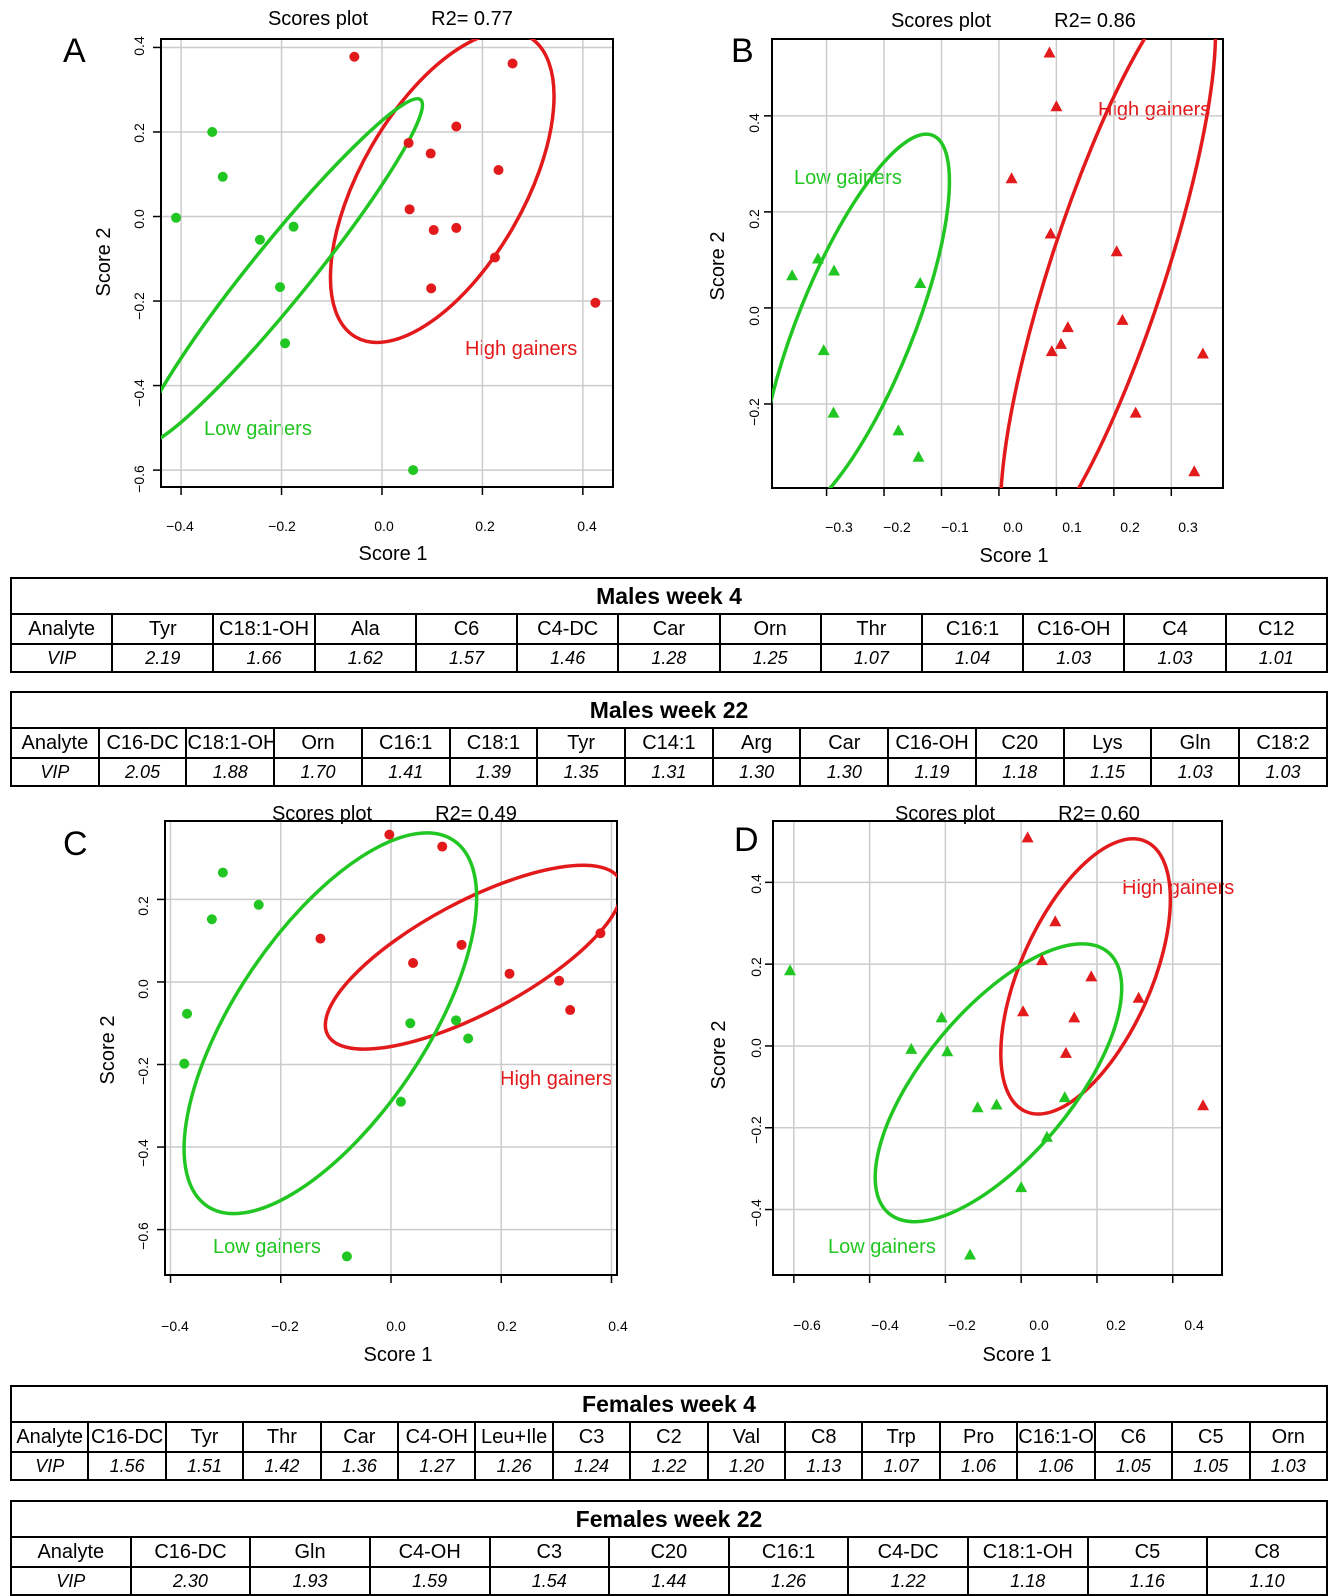 The width and height of the screenshot is (1332, 1596). Describe the element at coordinates (972, 658) in the screenshot. I see `vip-cell: 1.04` at that location.